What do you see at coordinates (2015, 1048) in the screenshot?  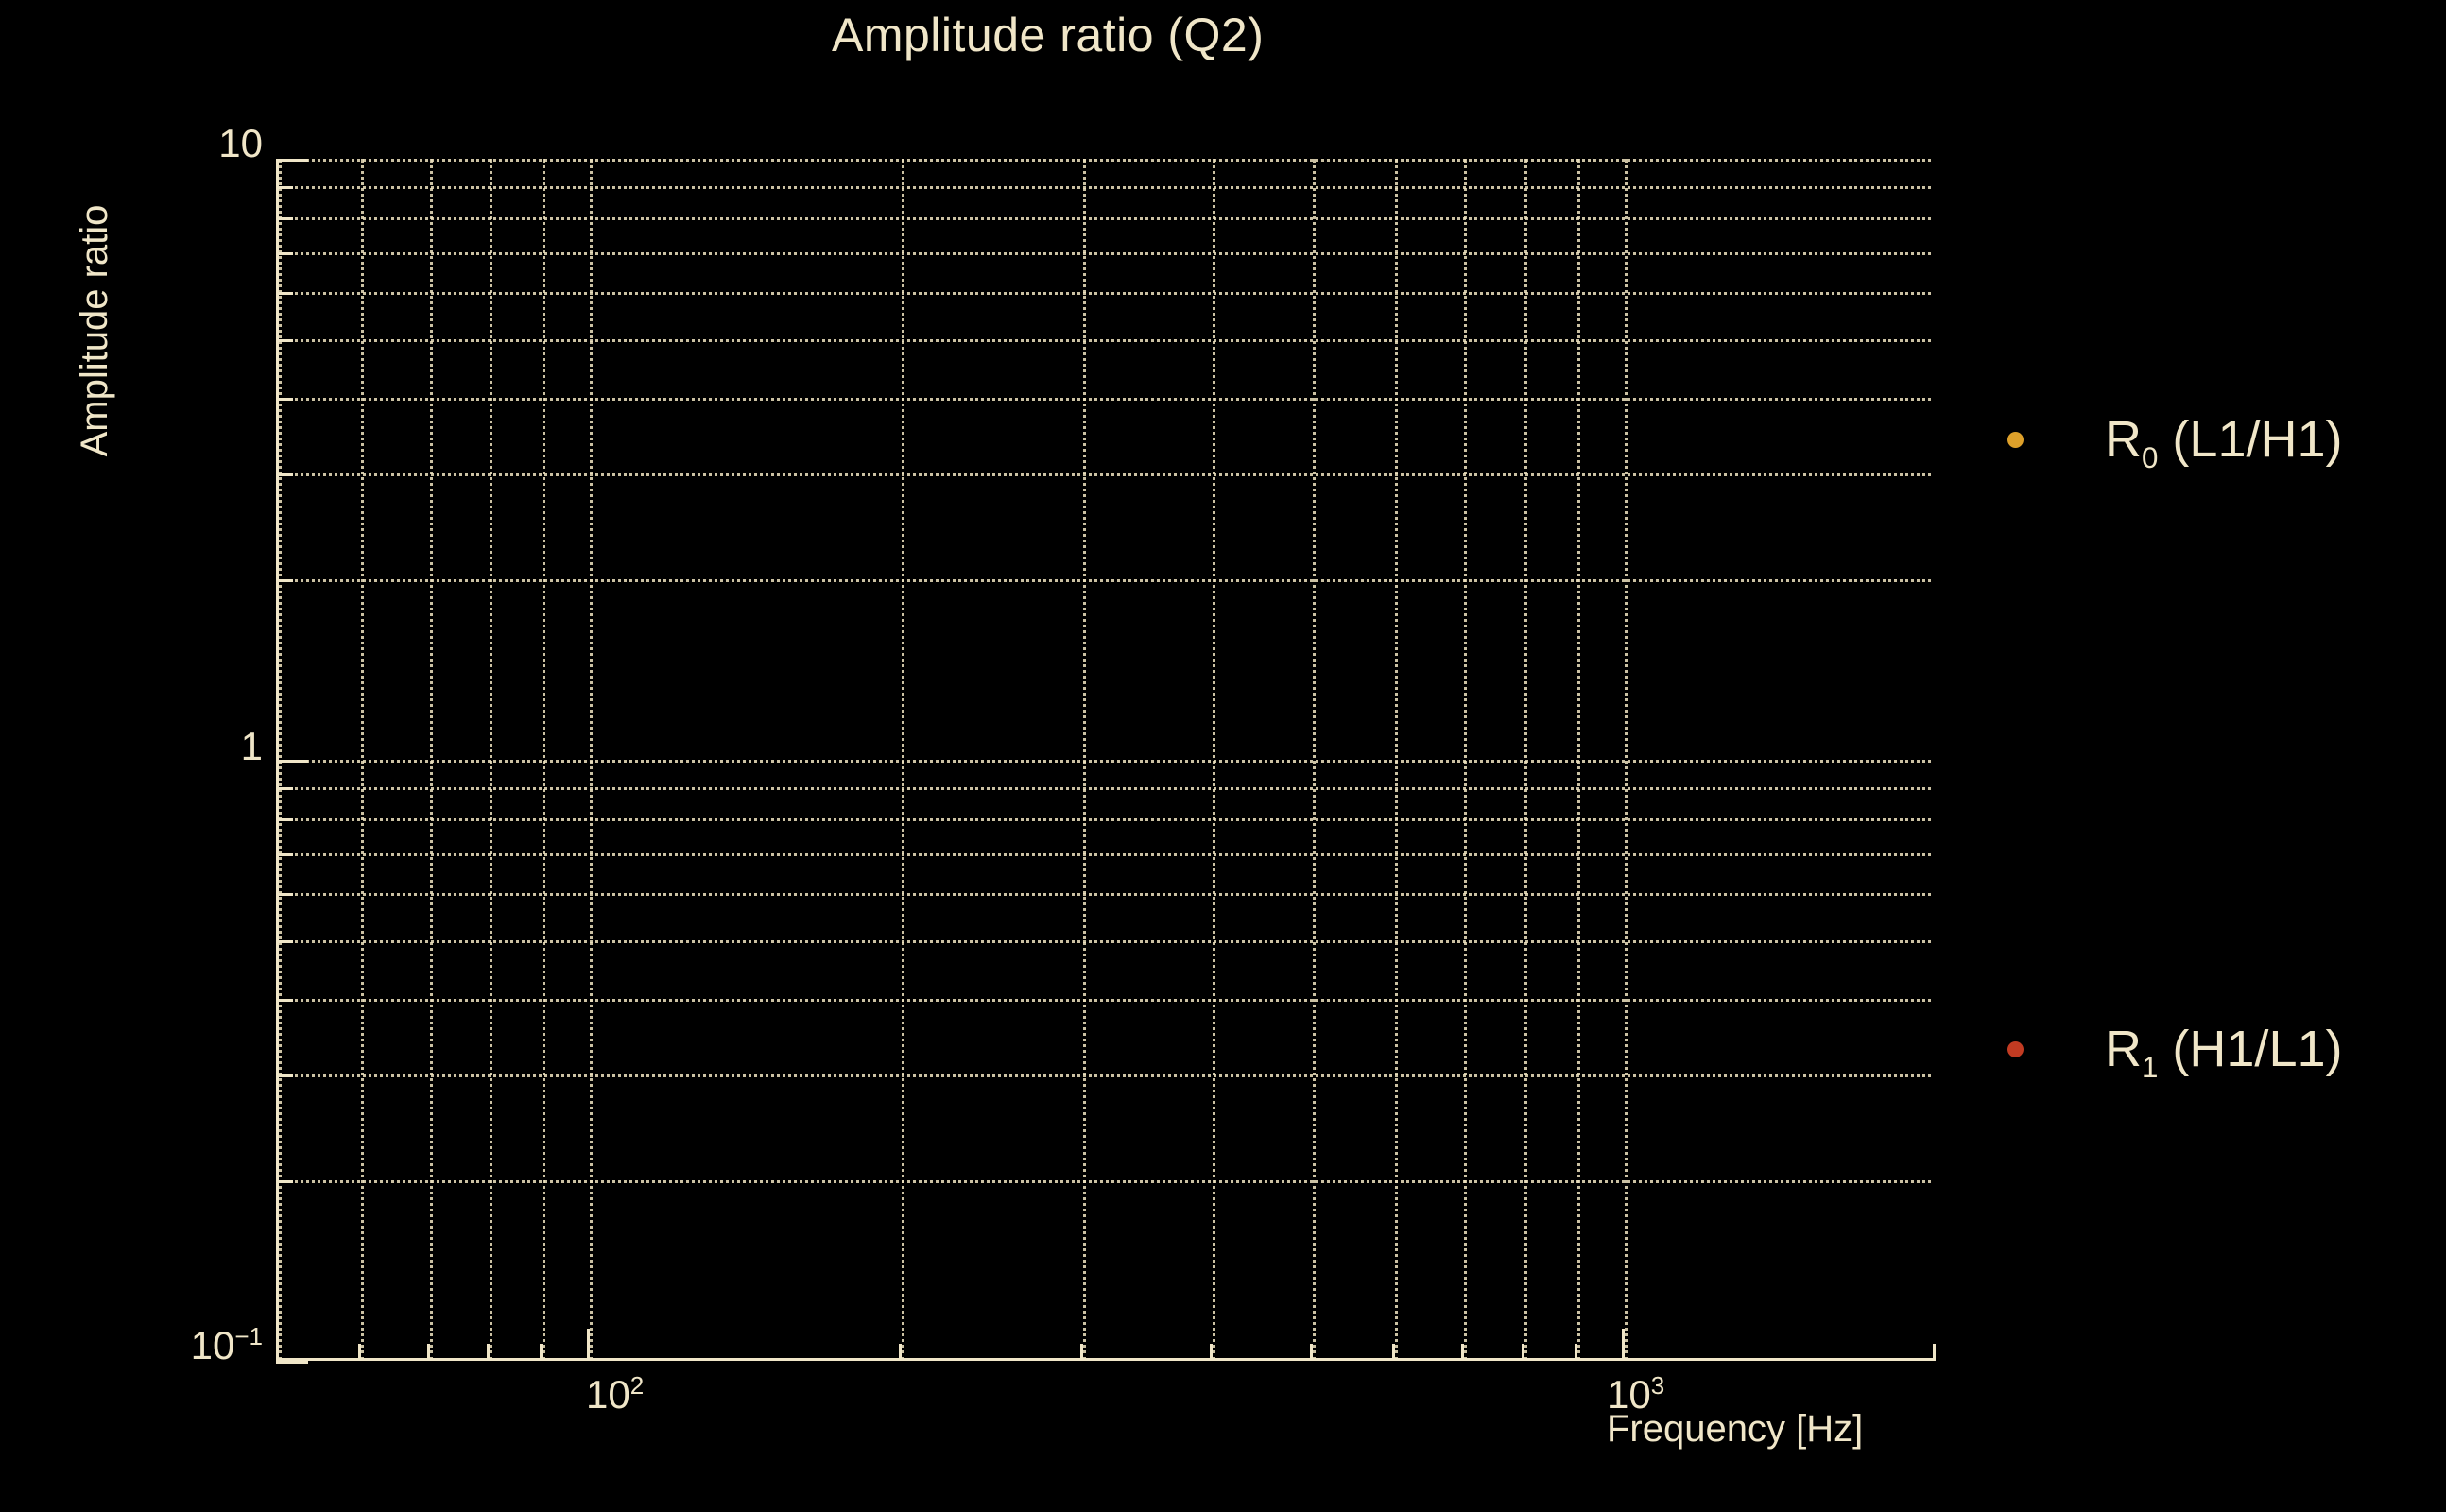 I see `legend-marker-icon-r1` at bounding box center [2015, 1048].